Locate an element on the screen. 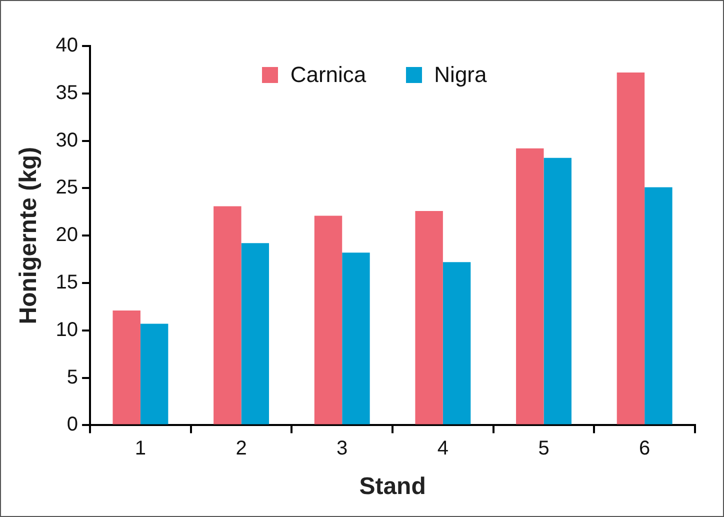 This screenshot has height=517, width=724. legend-label: Carnica is located at coordinates (328, 75).